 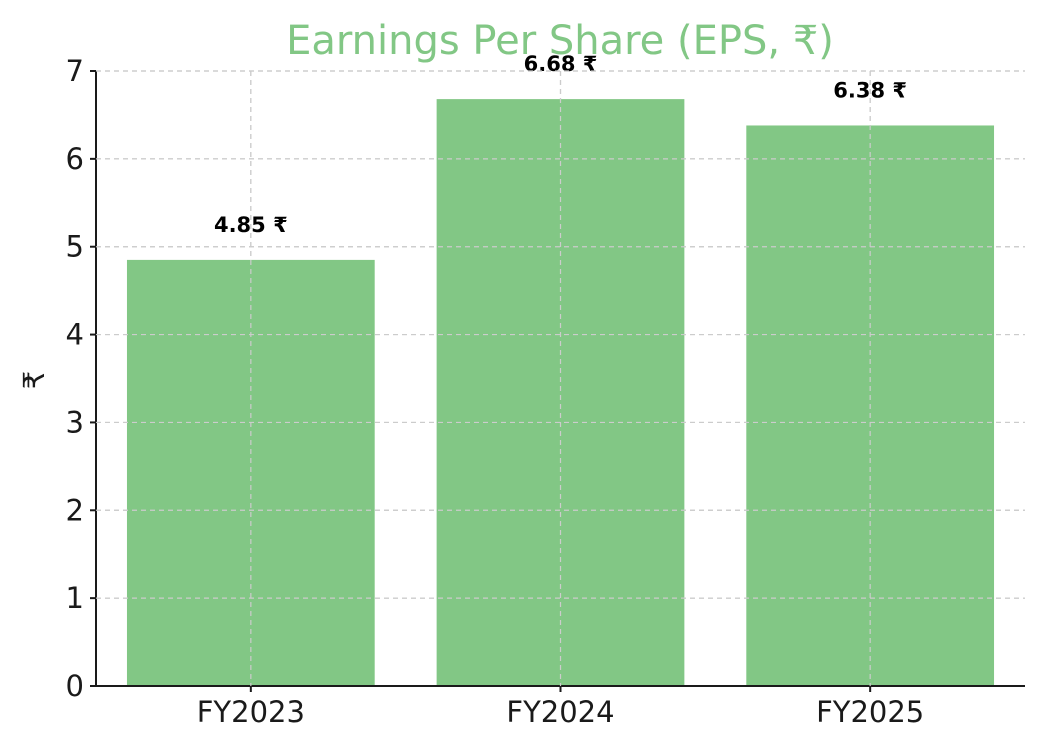 What do you see at coordinates (251, 712) in the screenshot?
I see `x-tick-label-fy2023: FY2023` at bounding box center [251, 712].